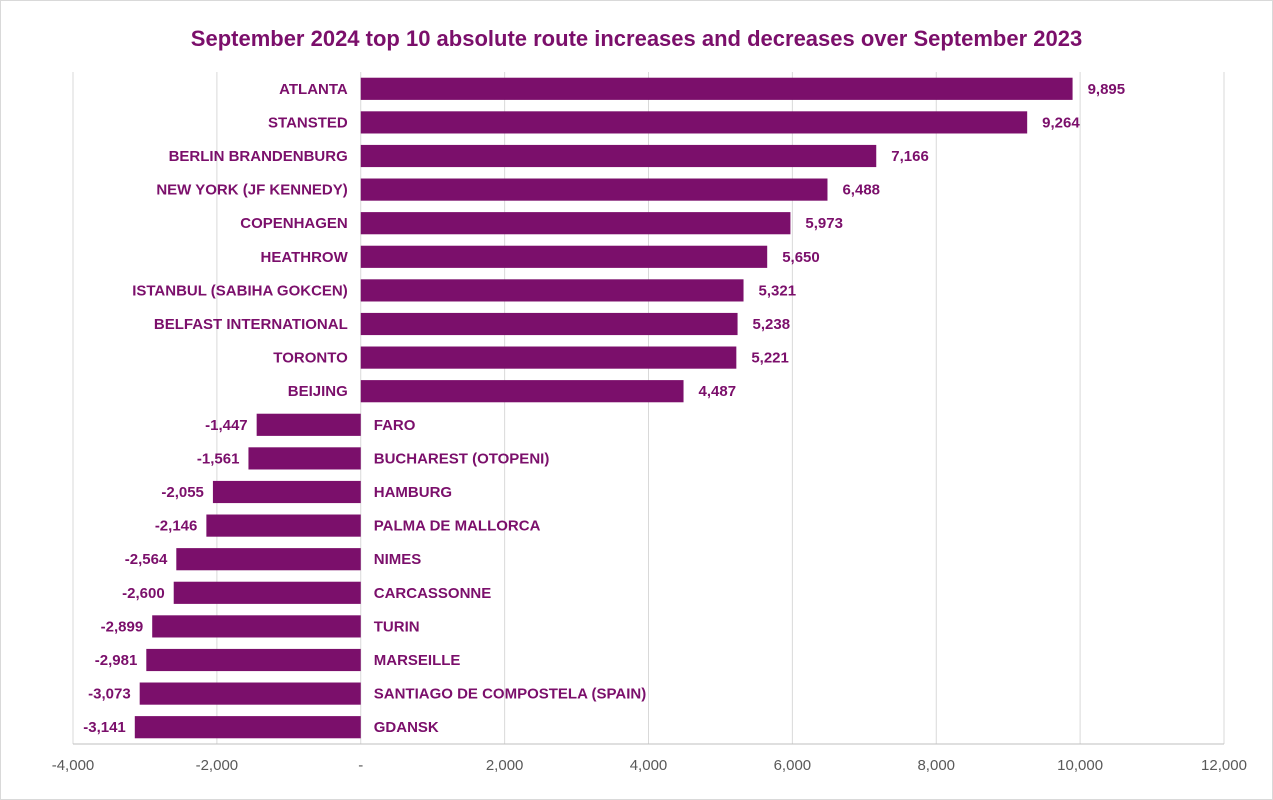  I want to click on category-label: BUCHAREST (OTOPENI), so click(462, 458).